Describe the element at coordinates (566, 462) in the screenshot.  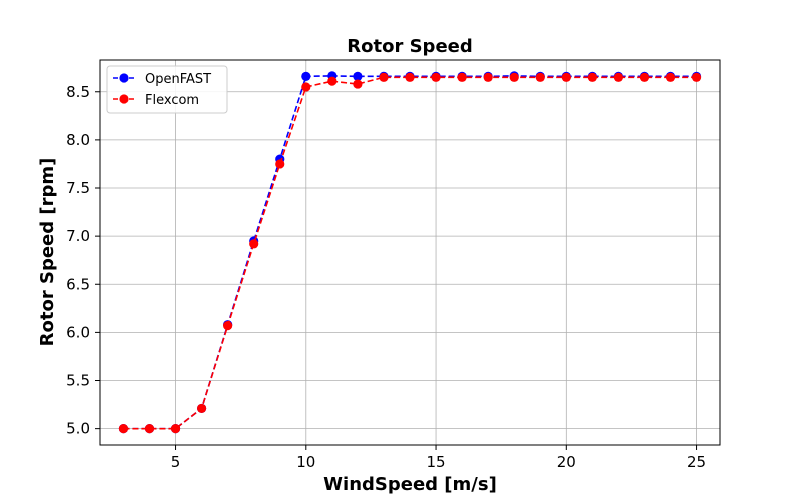
I see `x-tick-label: 20` at that location.